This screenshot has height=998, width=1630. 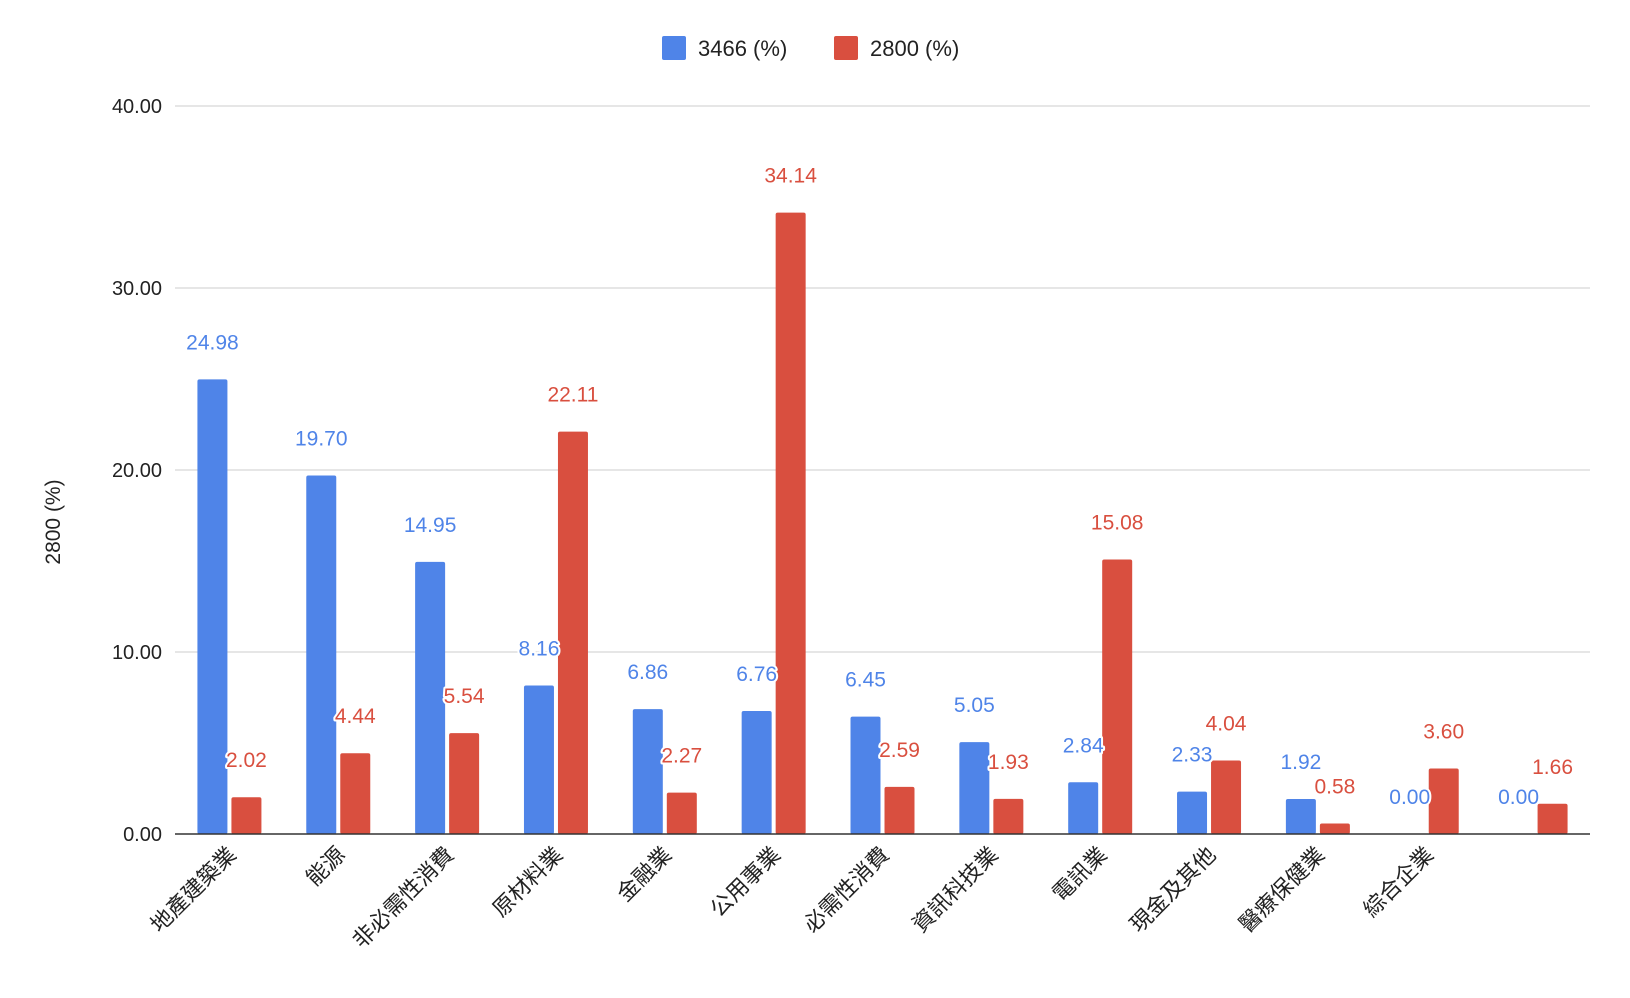 What do you see at coordinates (193, 890) in the screenshot?
I see `x-tick-label: 地產建築業` at bounding box center [193, 890].